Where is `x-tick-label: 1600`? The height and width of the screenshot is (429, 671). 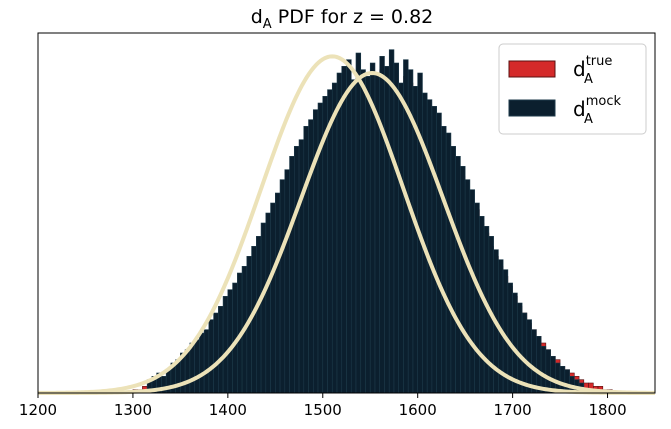 x-tick-label: 1600 is located at coordinates (418, 410).